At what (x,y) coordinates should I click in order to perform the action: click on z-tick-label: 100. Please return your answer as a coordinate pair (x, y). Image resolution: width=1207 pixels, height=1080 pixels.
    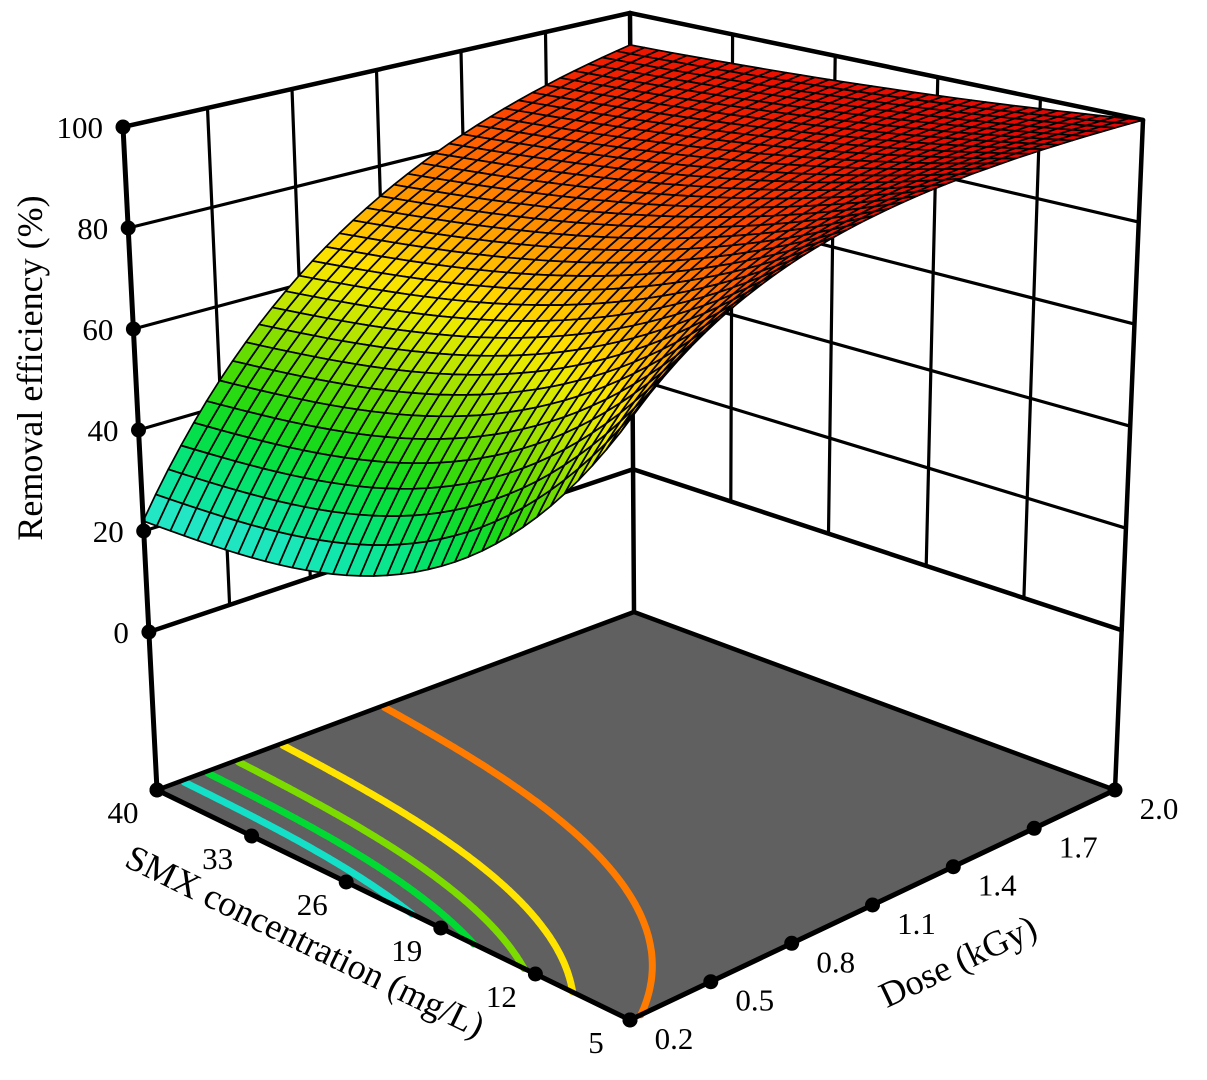
    Looking at the image, I should click on (80, 127).